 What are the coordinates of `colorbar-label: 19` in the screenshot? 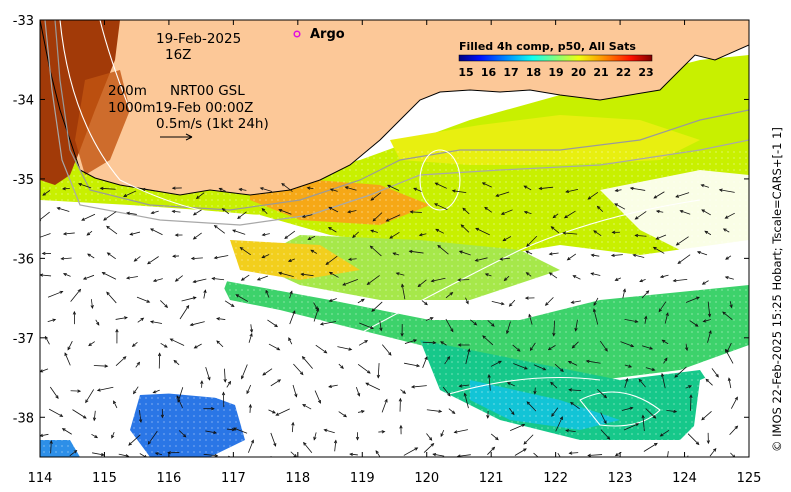 It's located at (555, 72).